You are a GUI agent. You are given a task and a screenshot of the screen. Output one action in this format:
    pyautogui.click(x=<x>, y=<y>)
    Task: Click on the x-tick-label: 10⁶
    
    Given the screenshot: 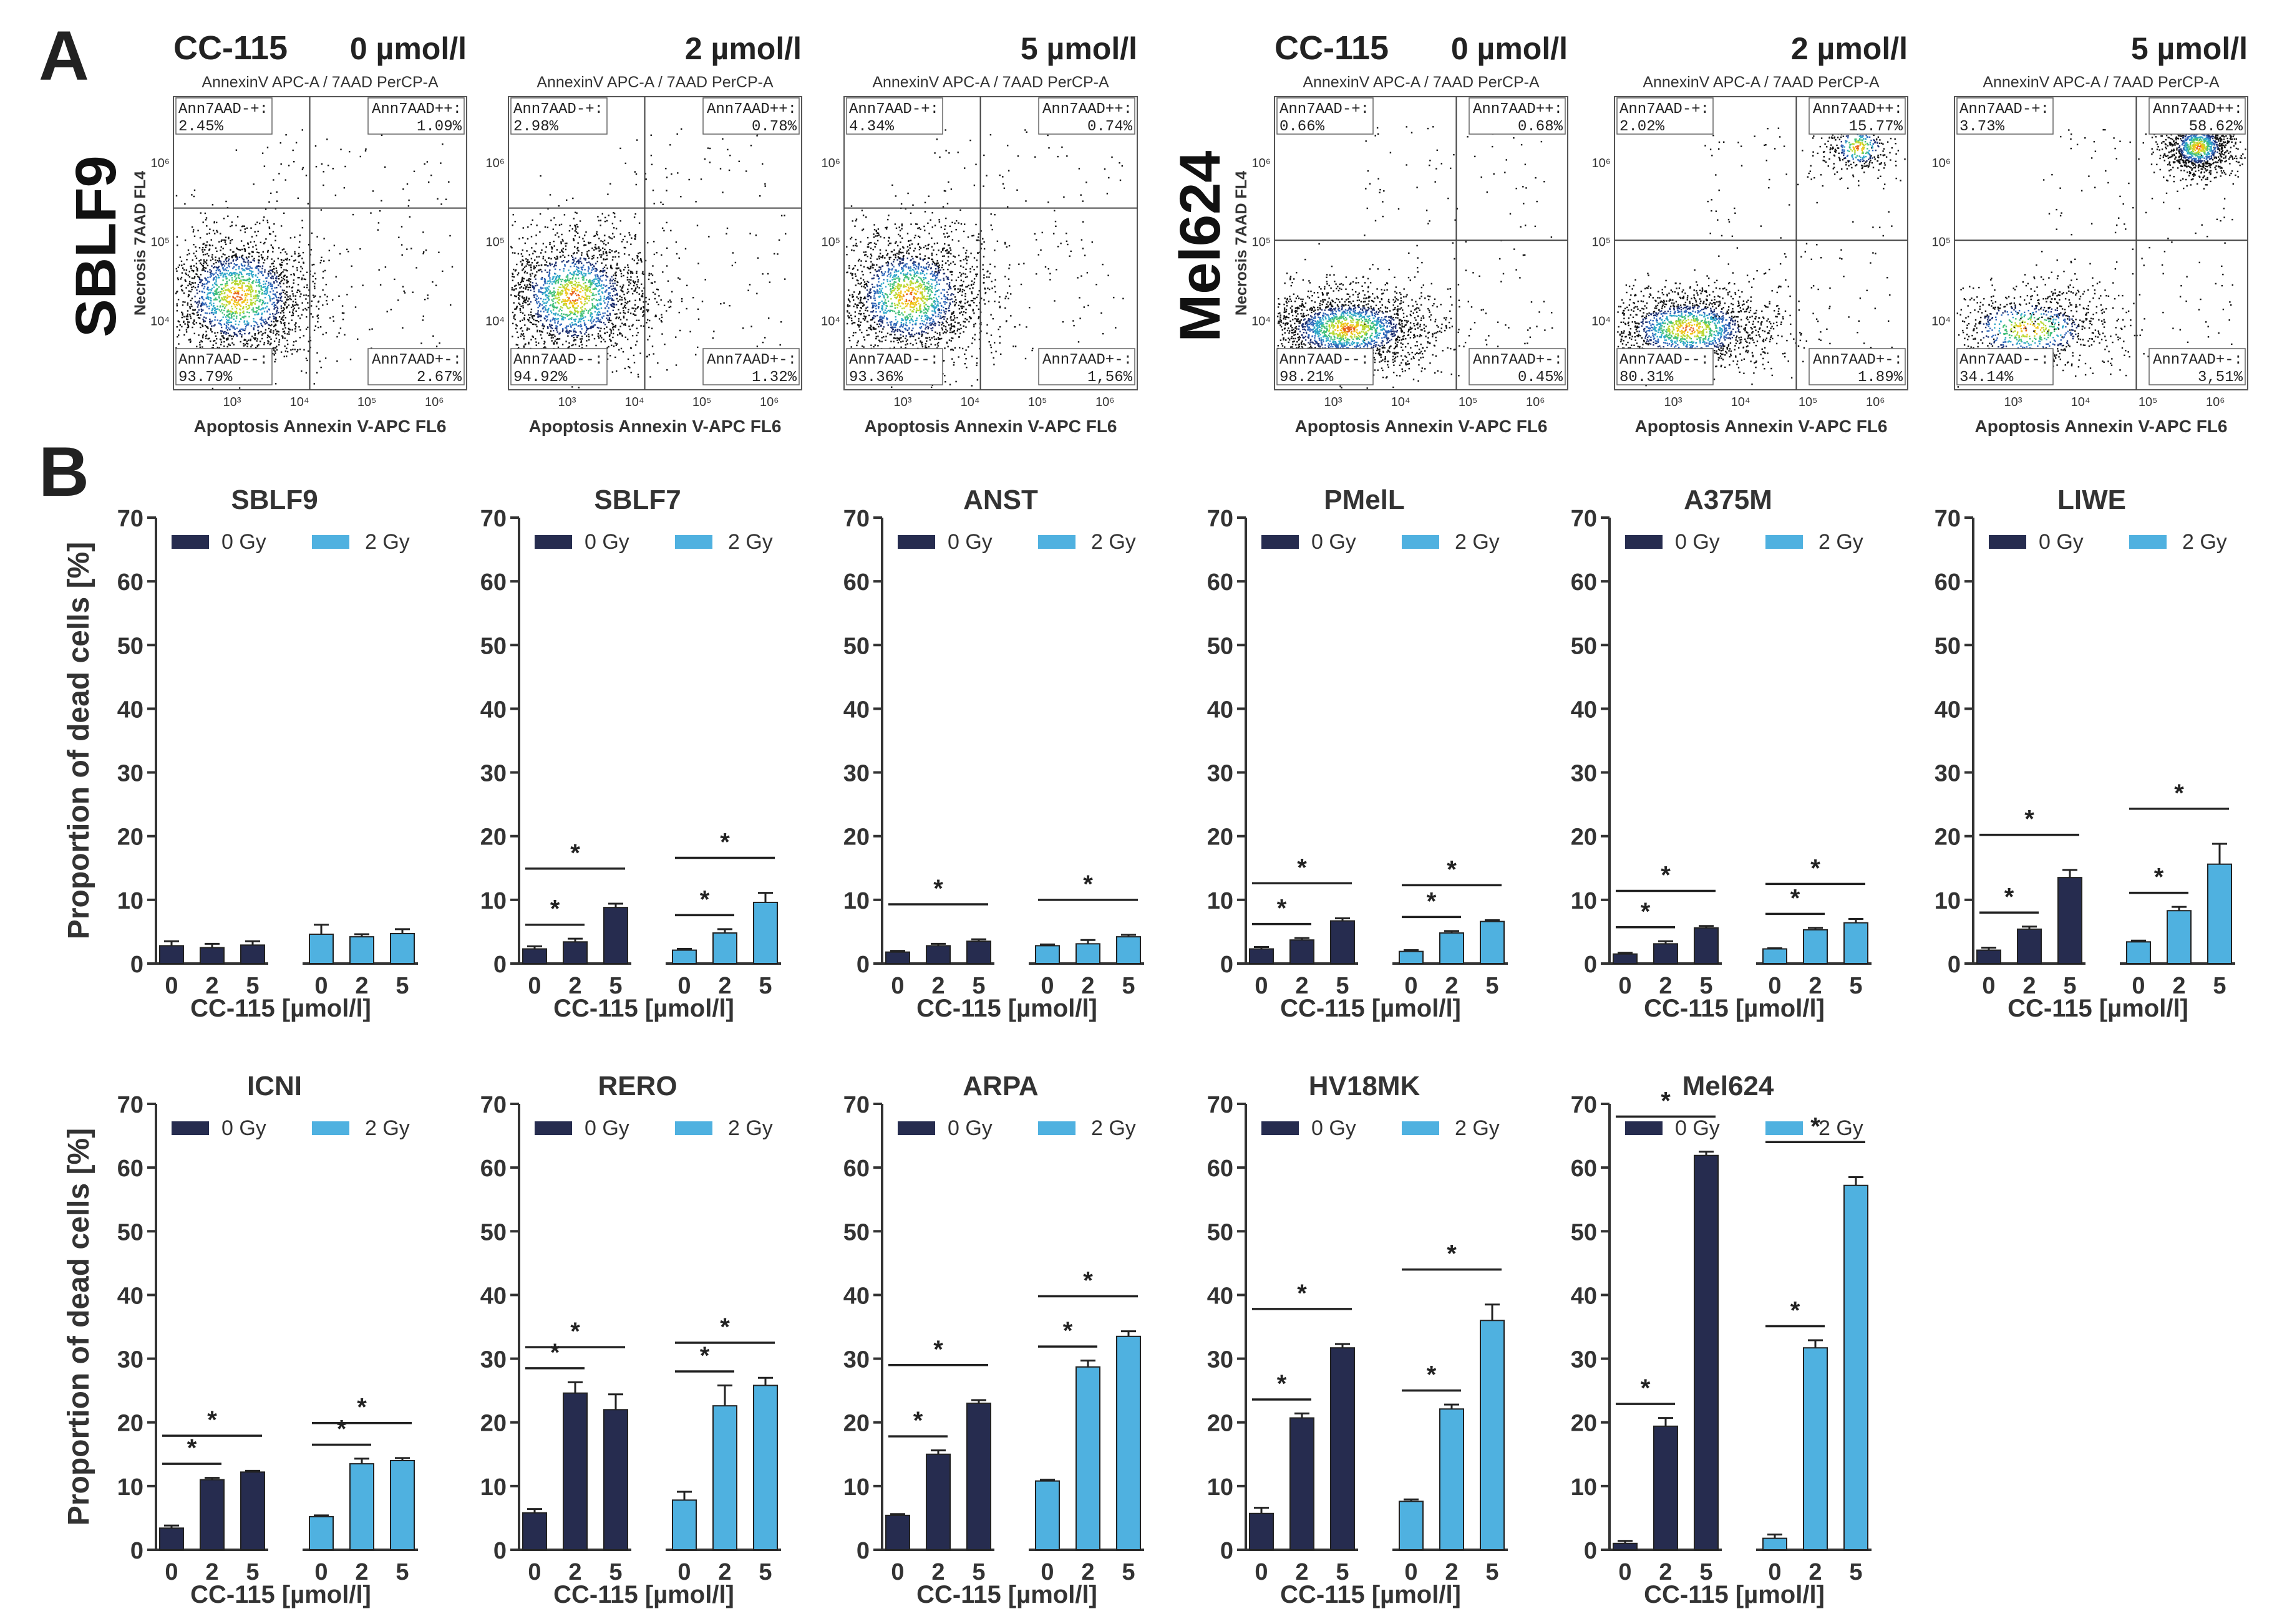 What is the action you would take?
    pyautogui.click(x=769, y=402)
    